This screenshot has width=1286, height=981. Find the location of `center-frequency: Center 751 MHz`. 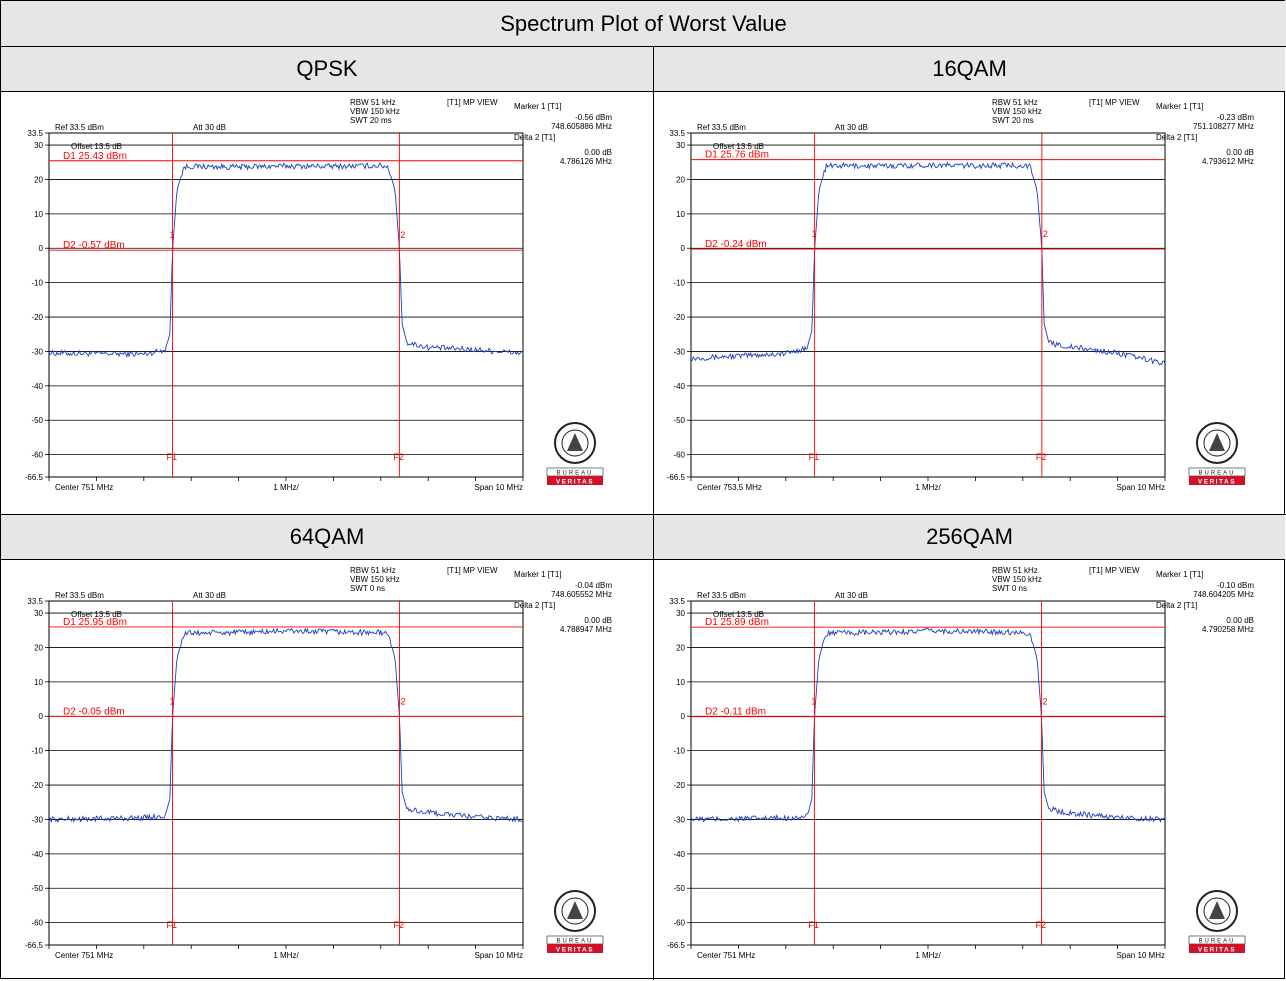

center-frequency: Center 751 MHz is located at coordinates (726, 955).